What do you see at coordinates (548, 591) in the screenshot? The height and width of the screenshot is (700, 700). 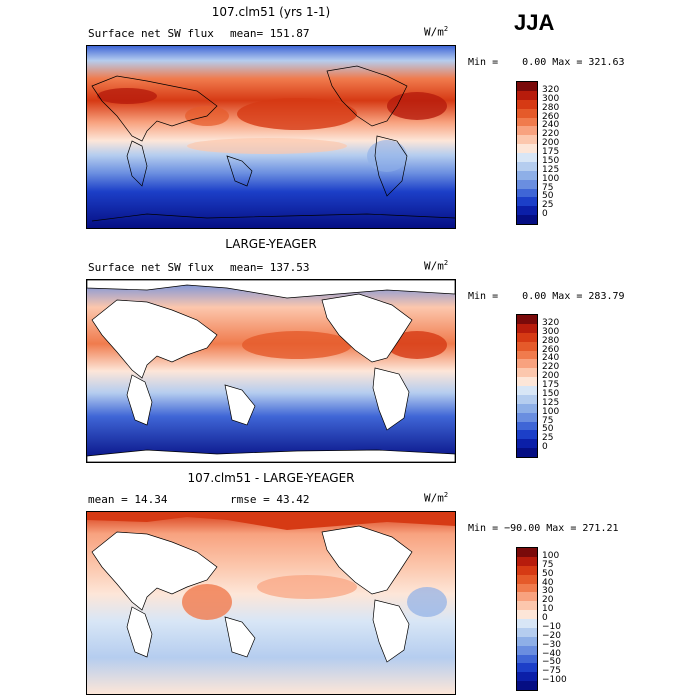 I see `colorbar-tick-label: 30` at bounding box center [548, 591].